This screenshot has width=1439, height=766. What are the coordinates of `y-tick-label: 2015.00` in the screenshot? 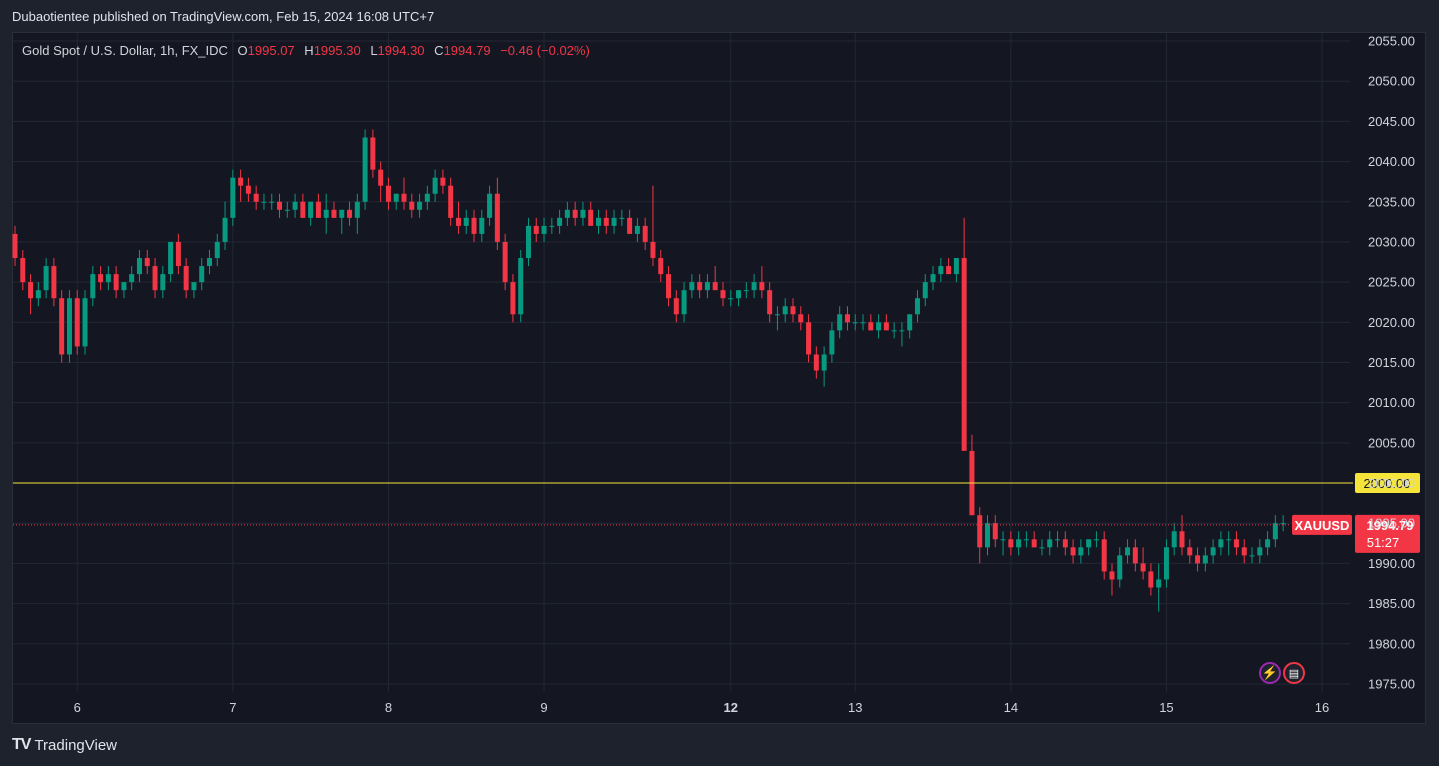 It's located at (1391, 362).